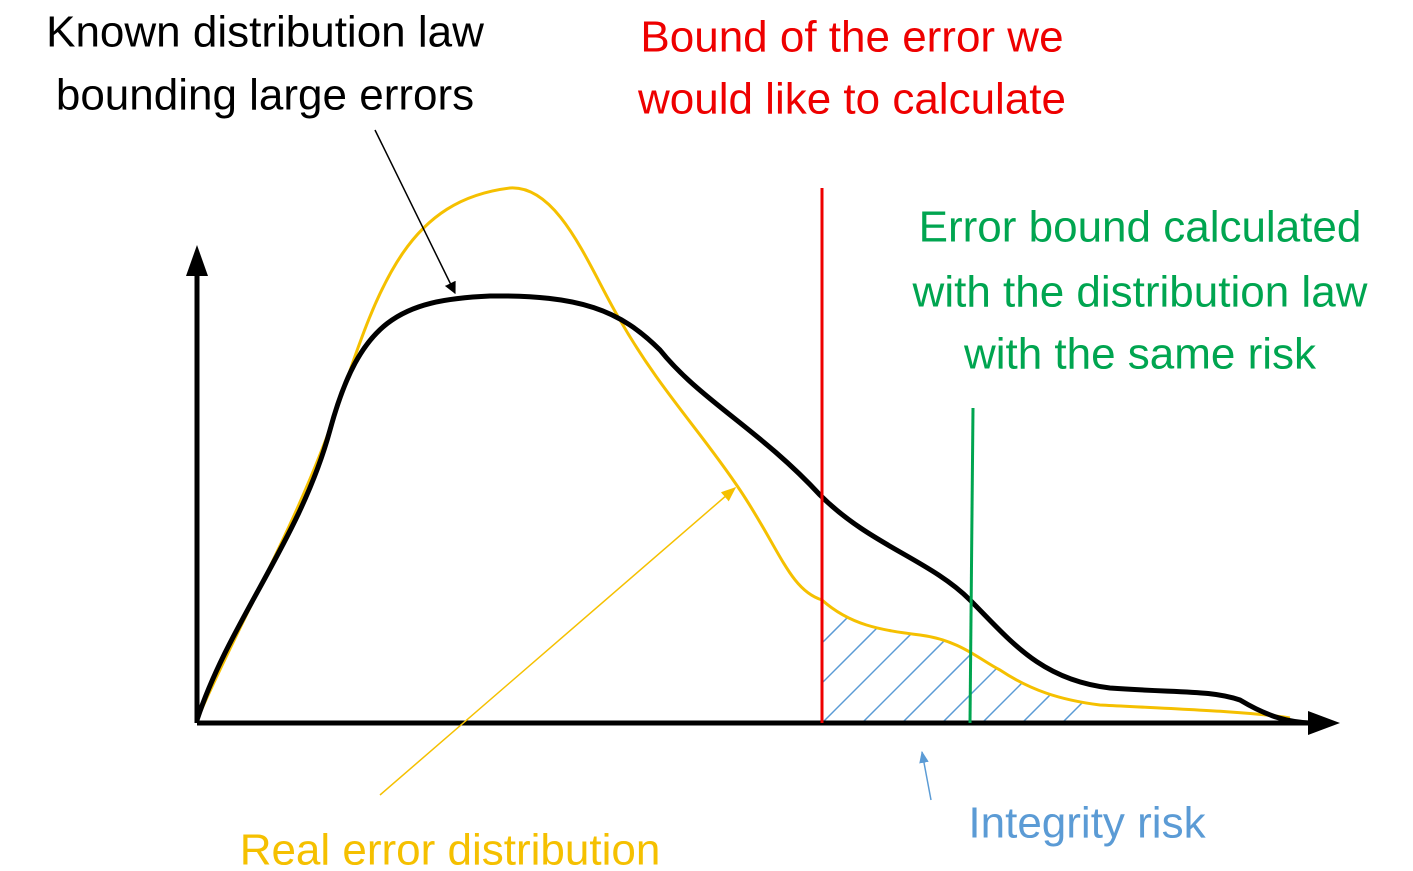 The image size is (1413, 871). What do you see at coordinates (197, 260) in the screenshot?
I see `y-arrow` at bounding box center [197, 260].